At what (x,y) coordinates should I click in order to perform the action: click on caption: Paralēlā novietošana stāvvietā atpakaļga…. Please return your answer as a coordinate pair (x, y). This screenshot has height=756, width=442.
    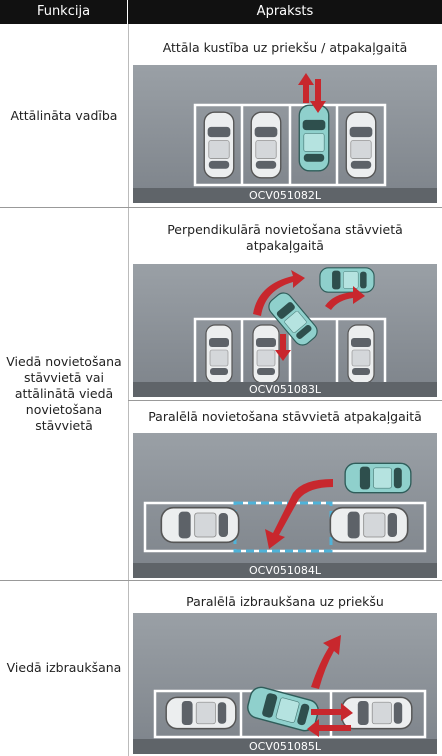
    Looking at the image, I should click on (285, 416).